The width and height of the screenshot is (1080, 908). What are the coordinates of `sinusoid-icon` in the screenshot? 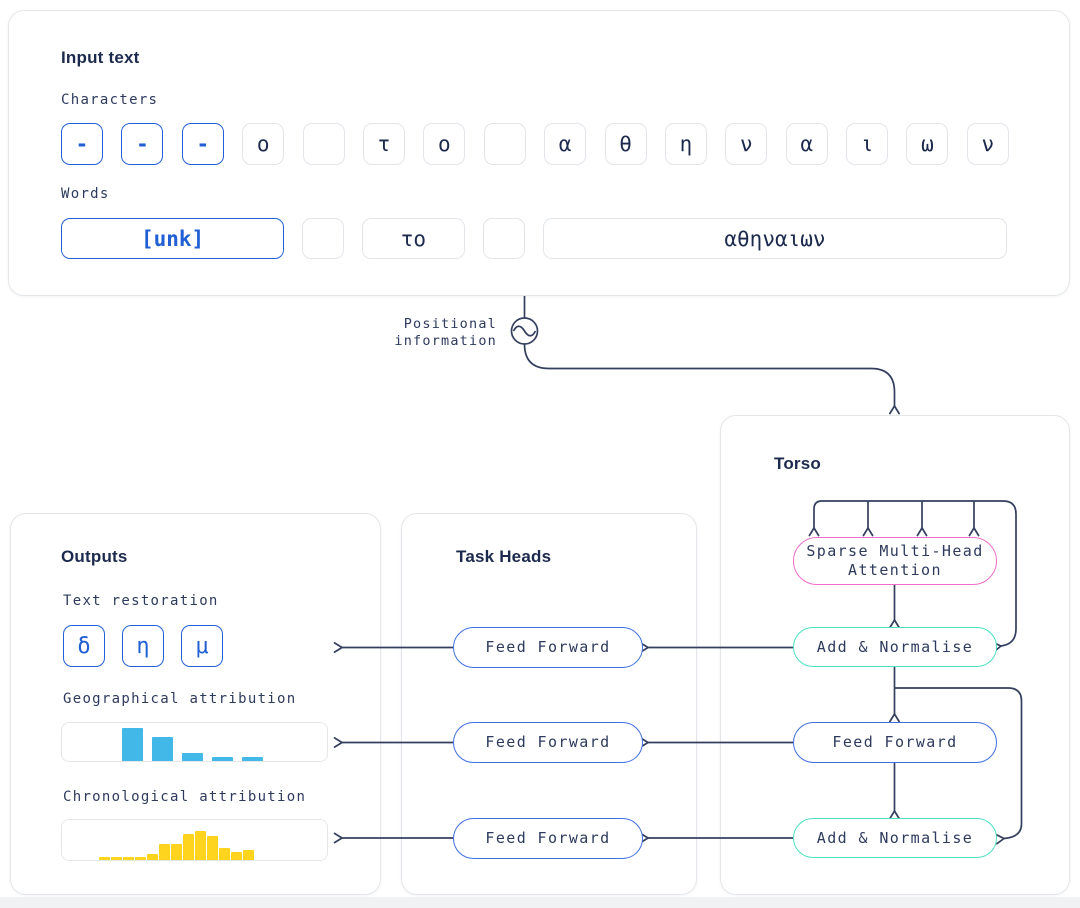 It's located at (524, 331).